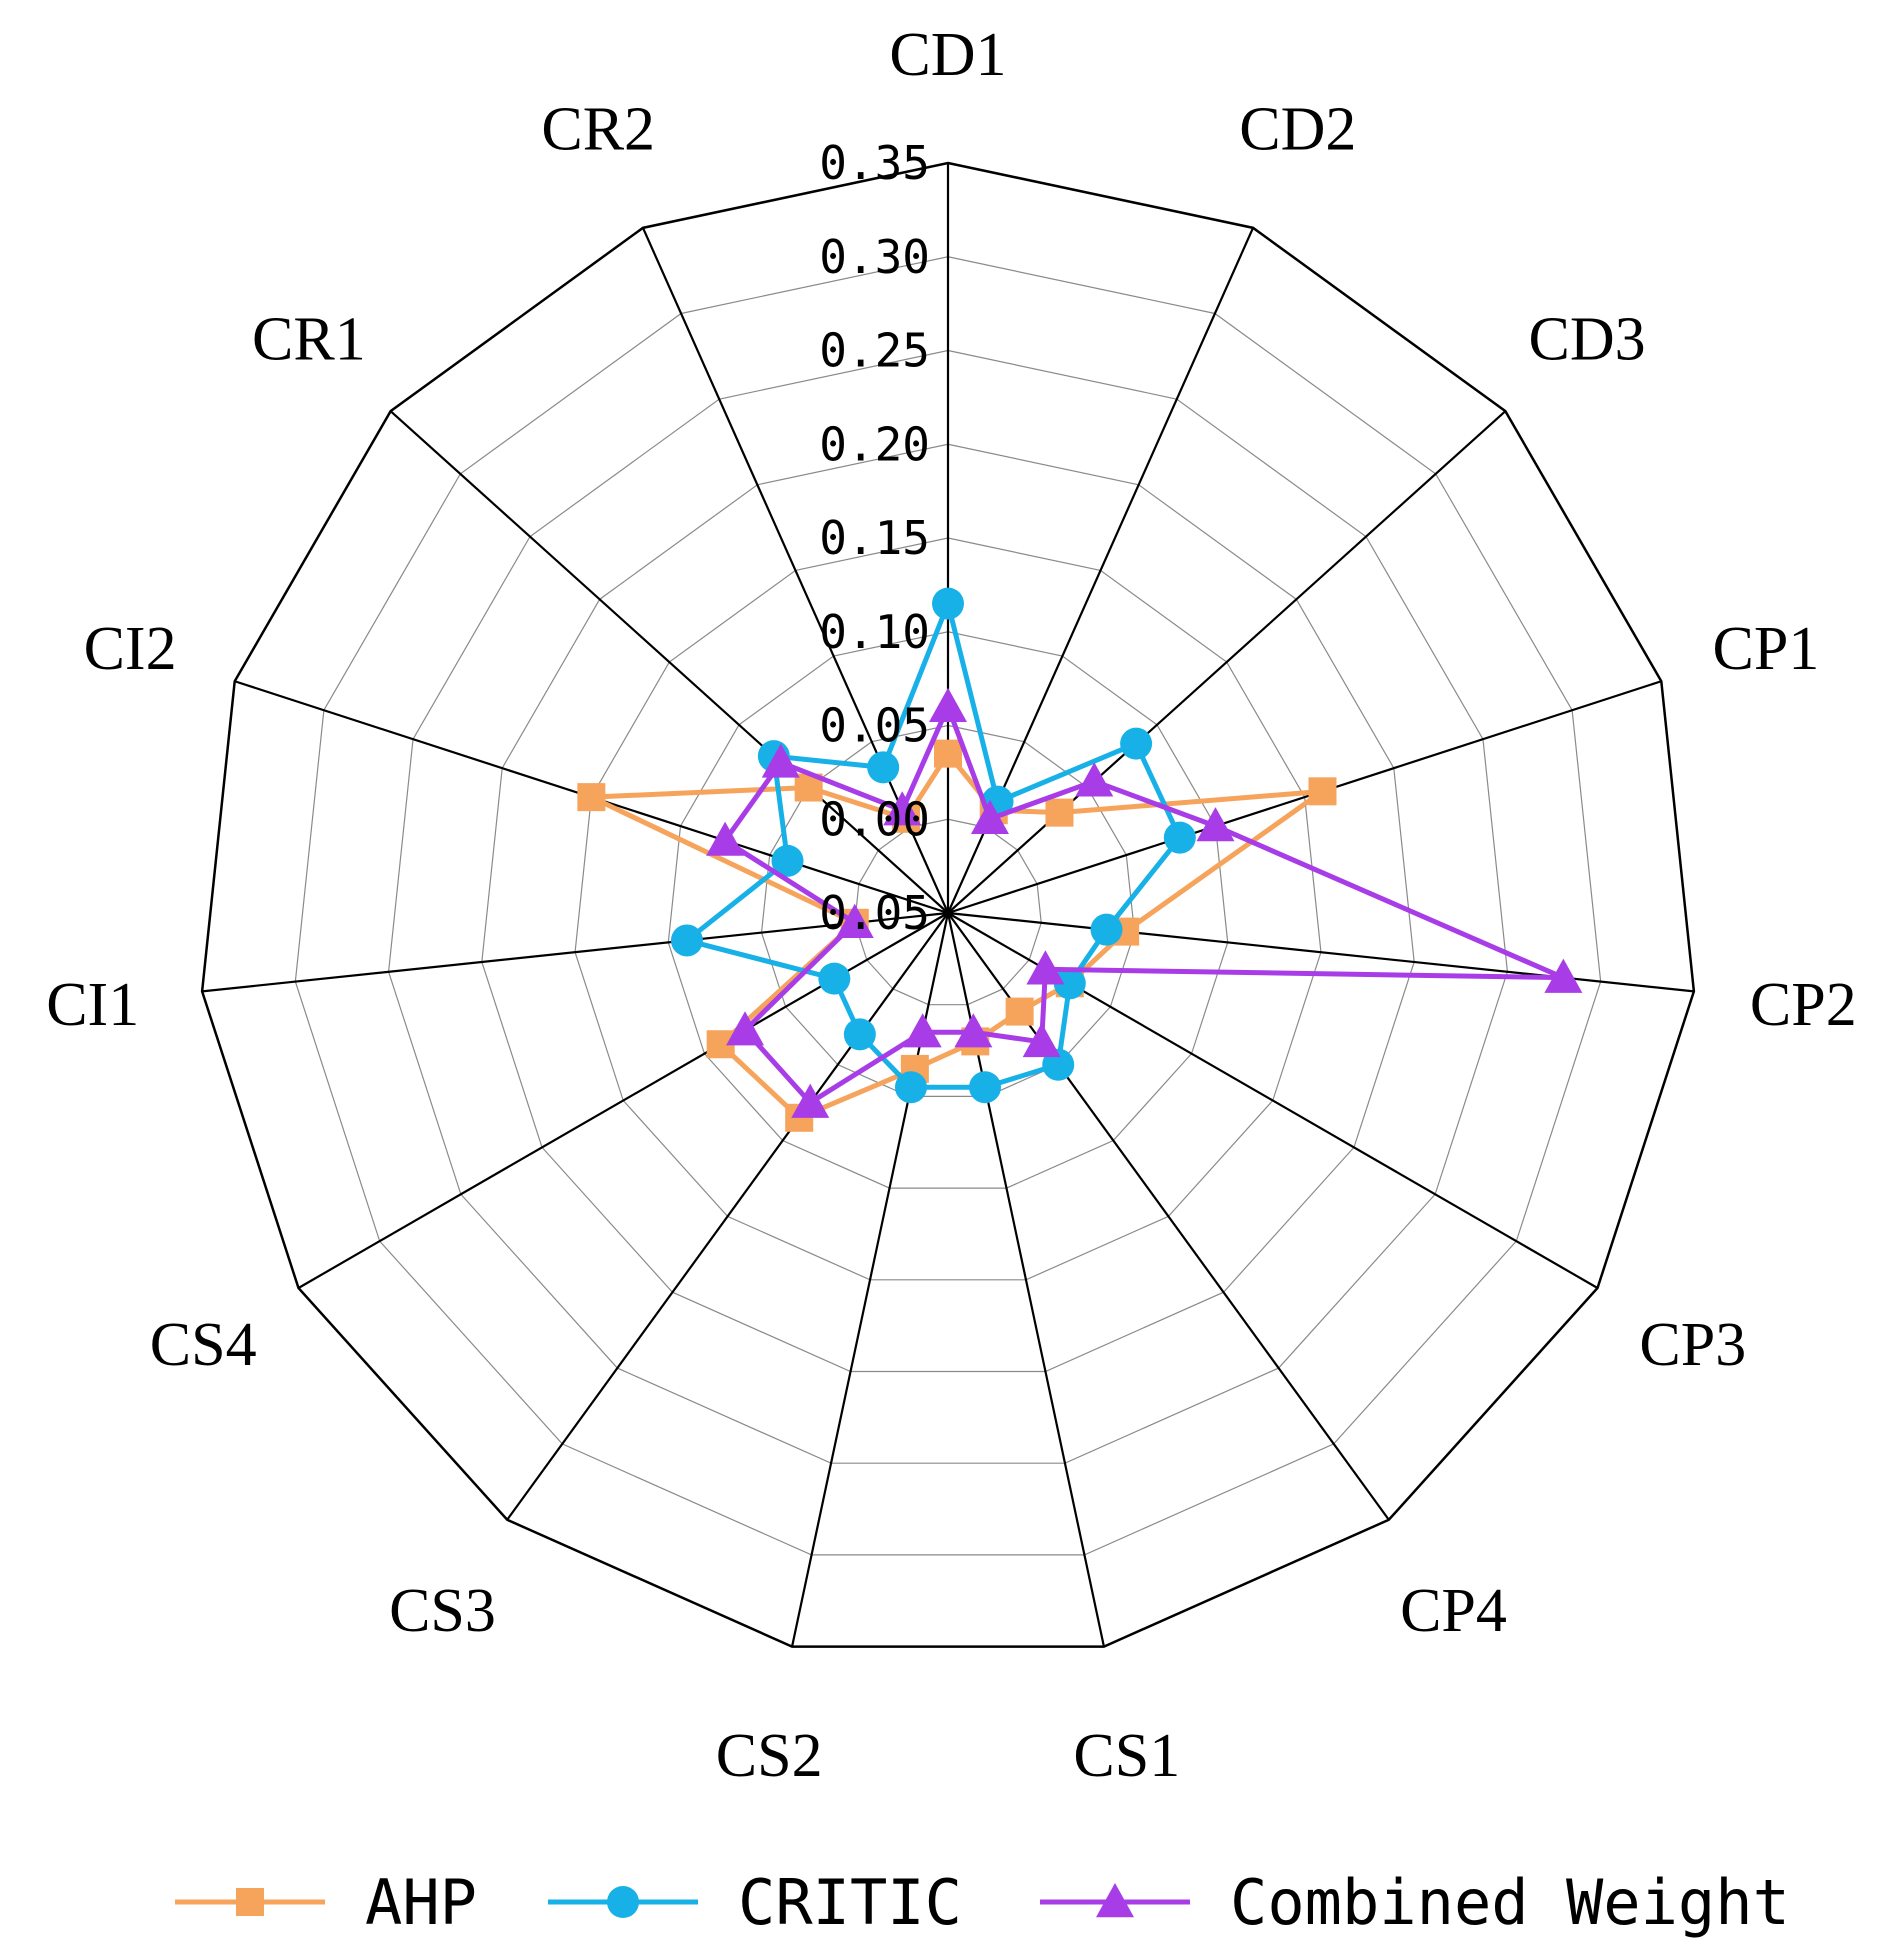 The image size is (1896, 1953). I want to click on data-point-critic-cs3, so click(859, 1034).